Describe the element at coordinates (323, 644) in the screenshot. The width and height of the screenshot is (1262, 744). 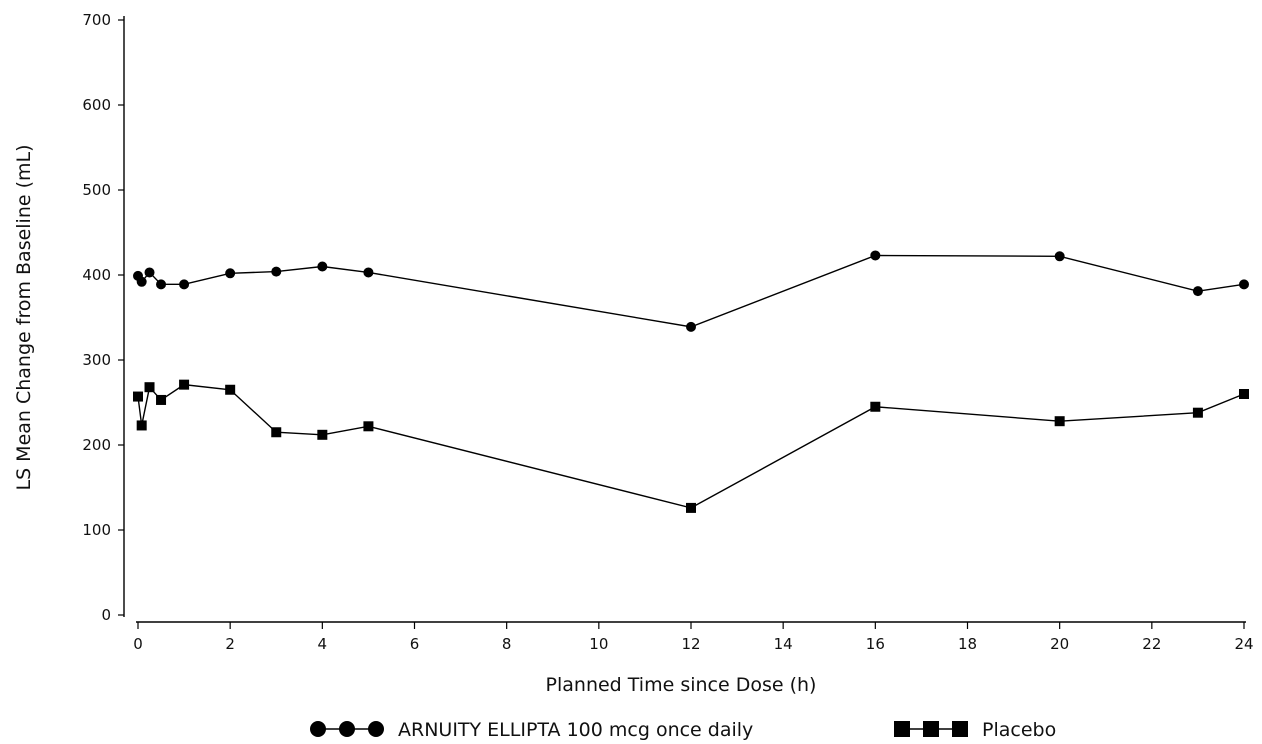
I see `x-tick-label: 4` at that location.